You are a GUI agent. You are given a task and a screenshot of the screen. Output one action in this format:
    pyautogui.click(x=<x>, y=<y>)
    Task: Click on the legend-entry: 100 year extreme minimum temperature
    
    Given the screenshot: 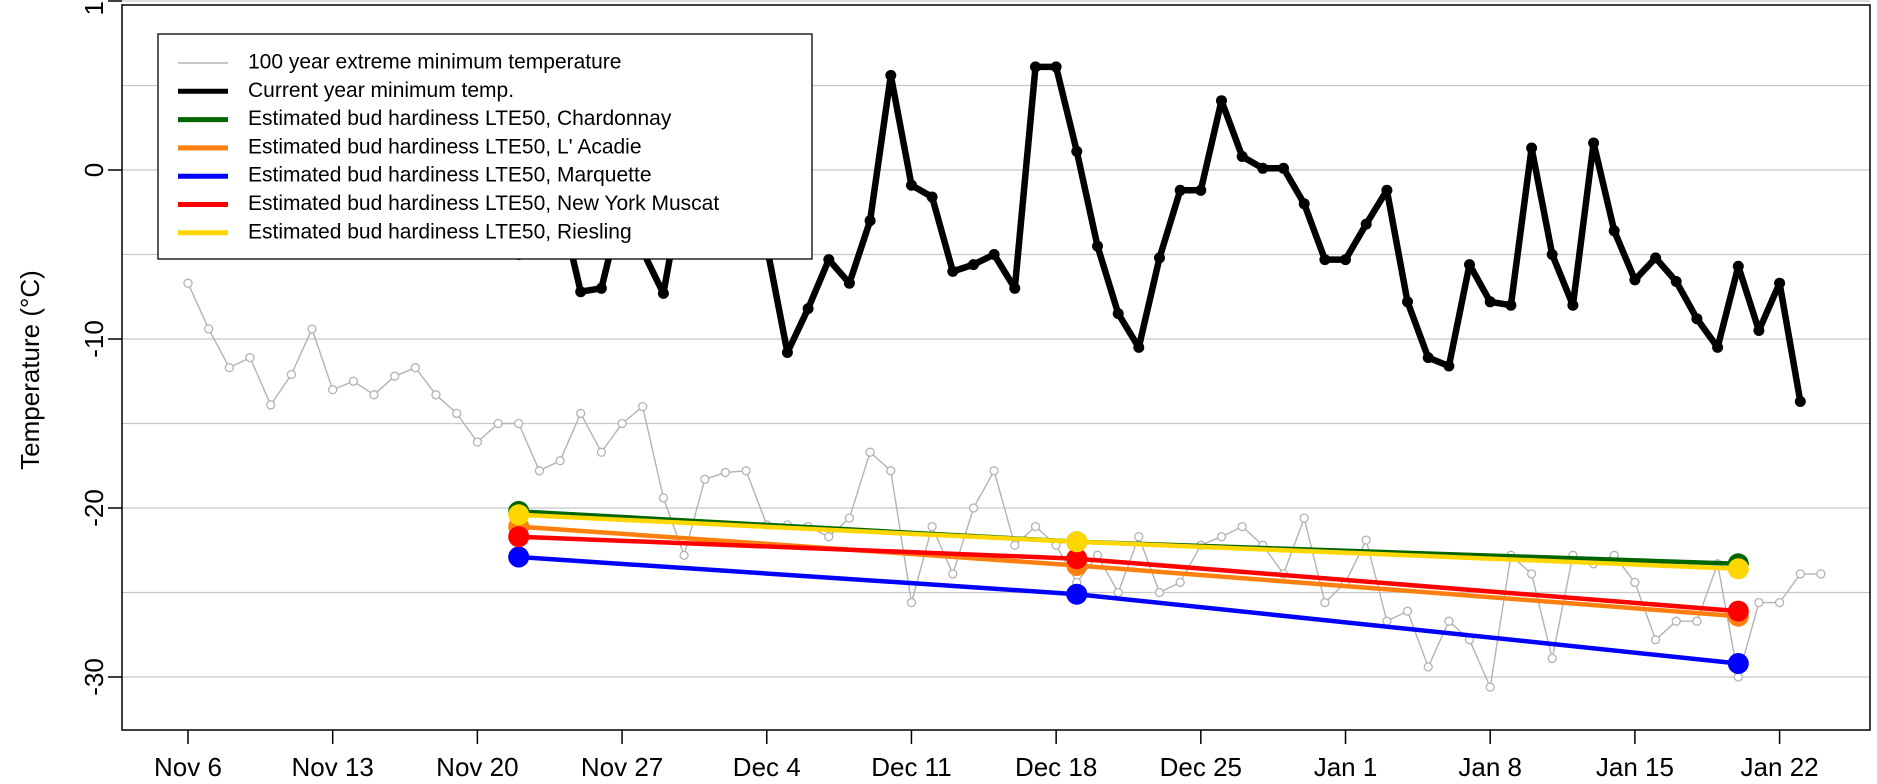 What is the action you would take?
    pyautogui.click(x=434, y=62)
    